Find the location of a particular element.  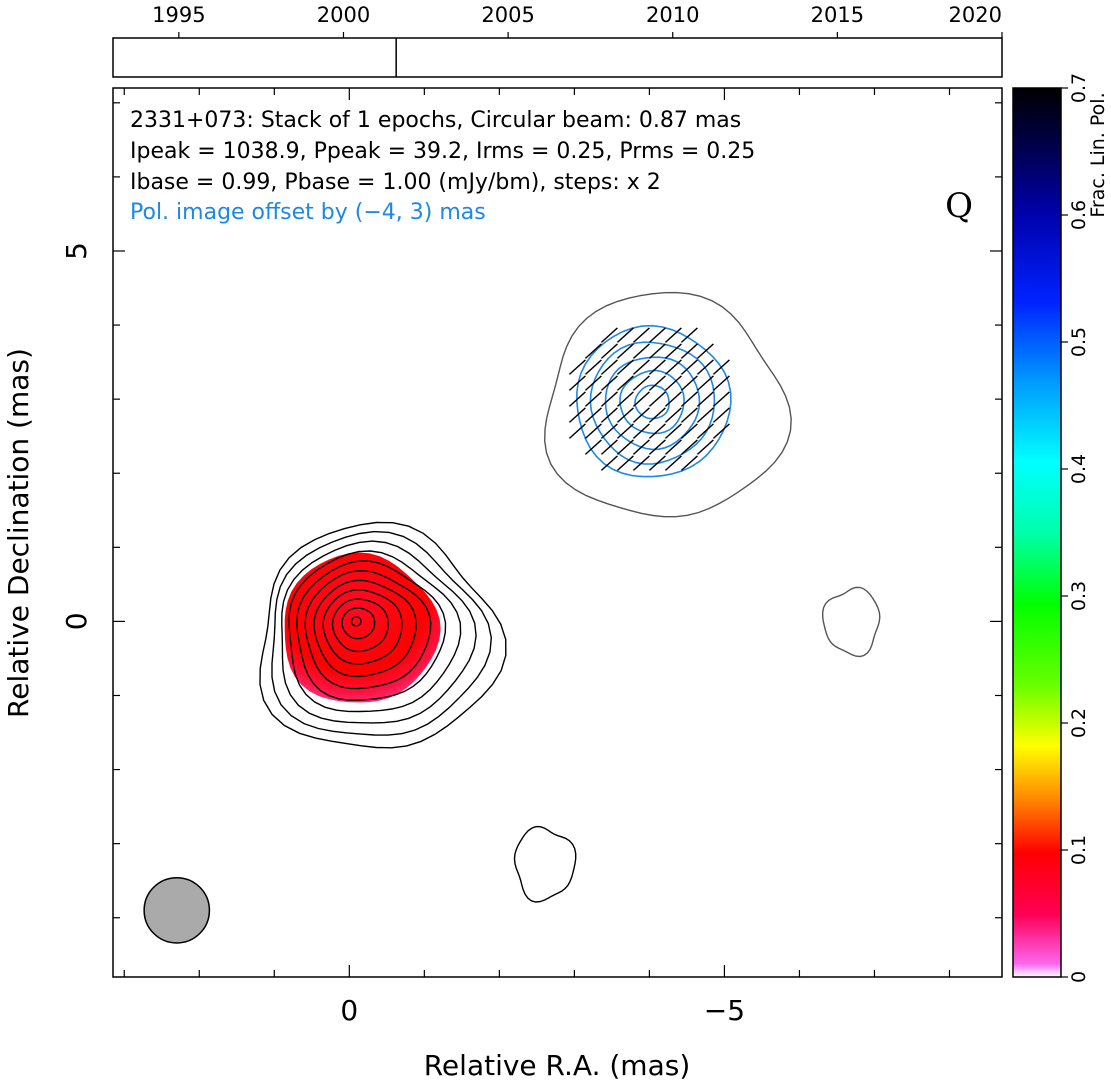

colorbar-tick-label: 0.6 is located at coordinates (1079, 215).